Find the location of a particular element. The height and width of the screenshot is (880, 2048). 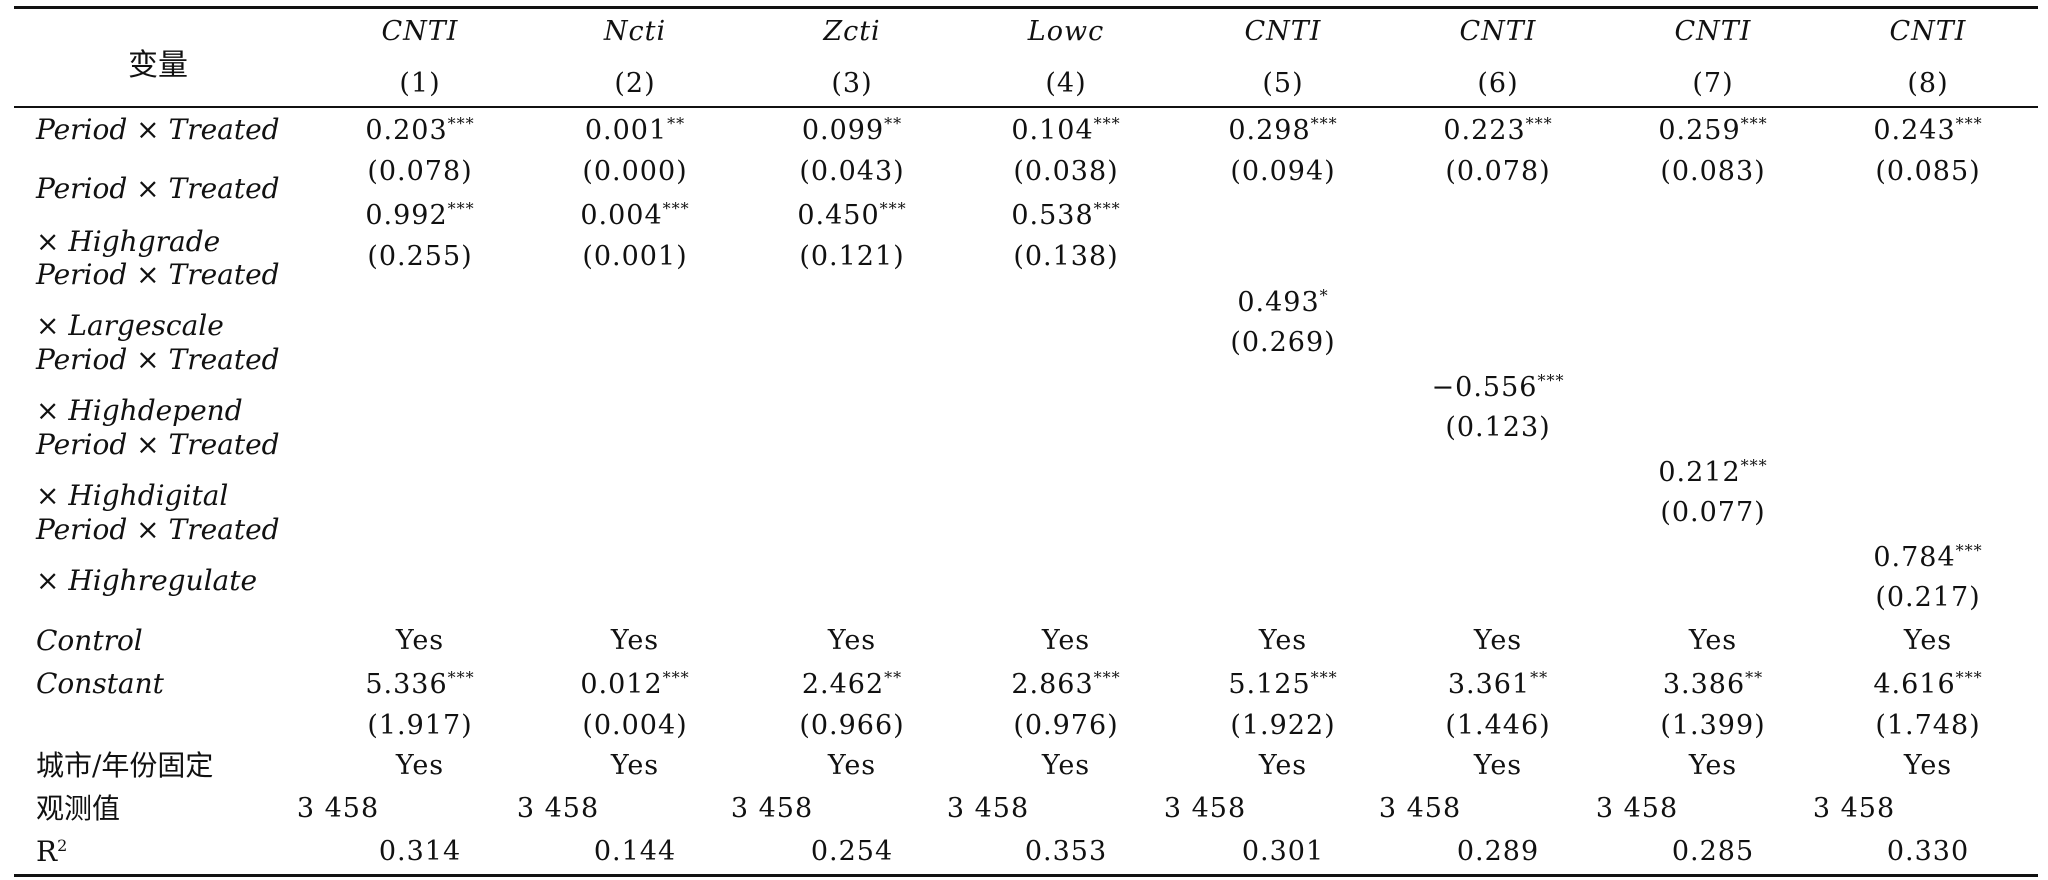

constant-coef-7-value: 3.386 is located at coordinates (1704, 684).